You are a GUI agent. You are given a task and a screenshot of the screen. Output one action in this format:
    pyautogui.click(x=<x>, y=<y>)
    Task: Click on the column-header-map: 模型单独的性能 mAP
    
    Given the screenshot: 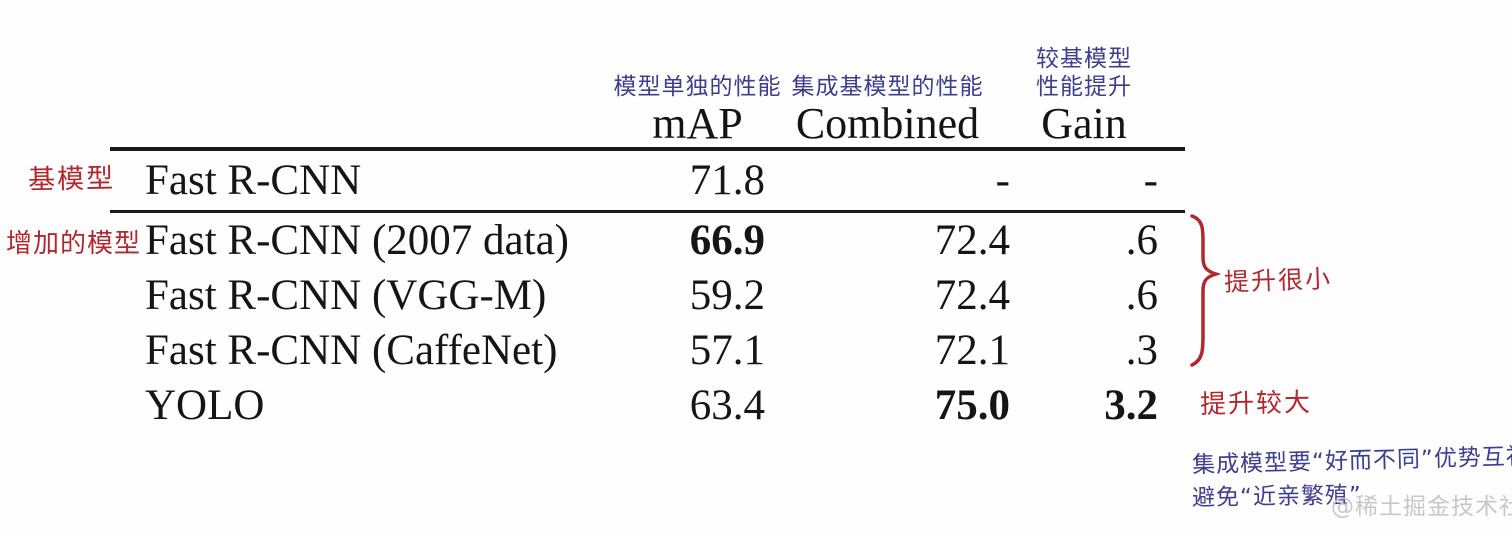 What is the action you would take?
    pyautogui.click(x=697, y=111)
    